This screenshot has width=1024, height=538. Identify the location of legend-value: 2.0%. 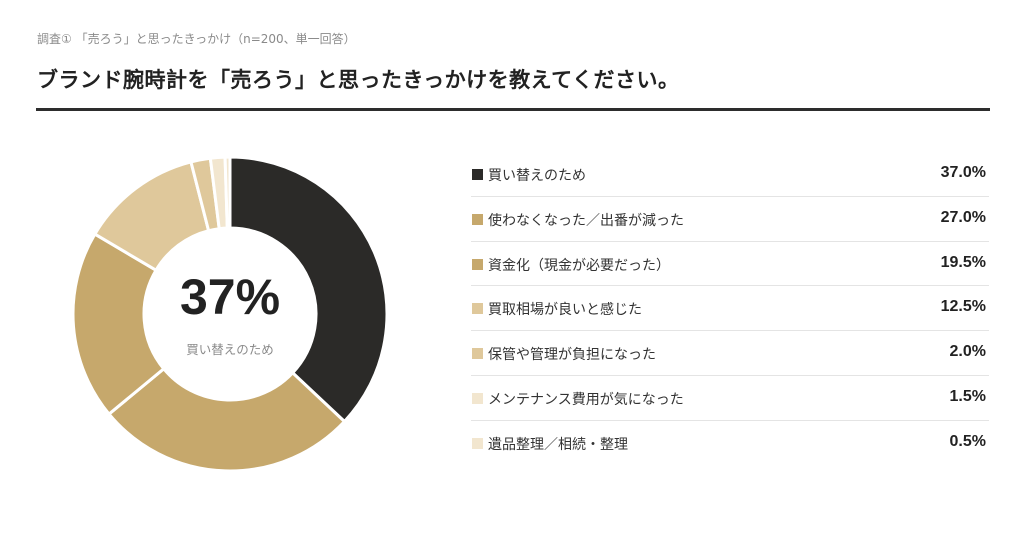
(967, 352).